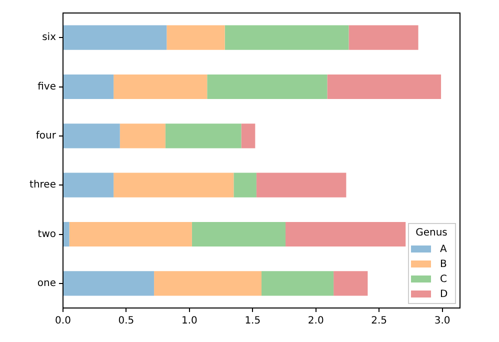  I want to click on legend-title: Genus, so click(432, 233).